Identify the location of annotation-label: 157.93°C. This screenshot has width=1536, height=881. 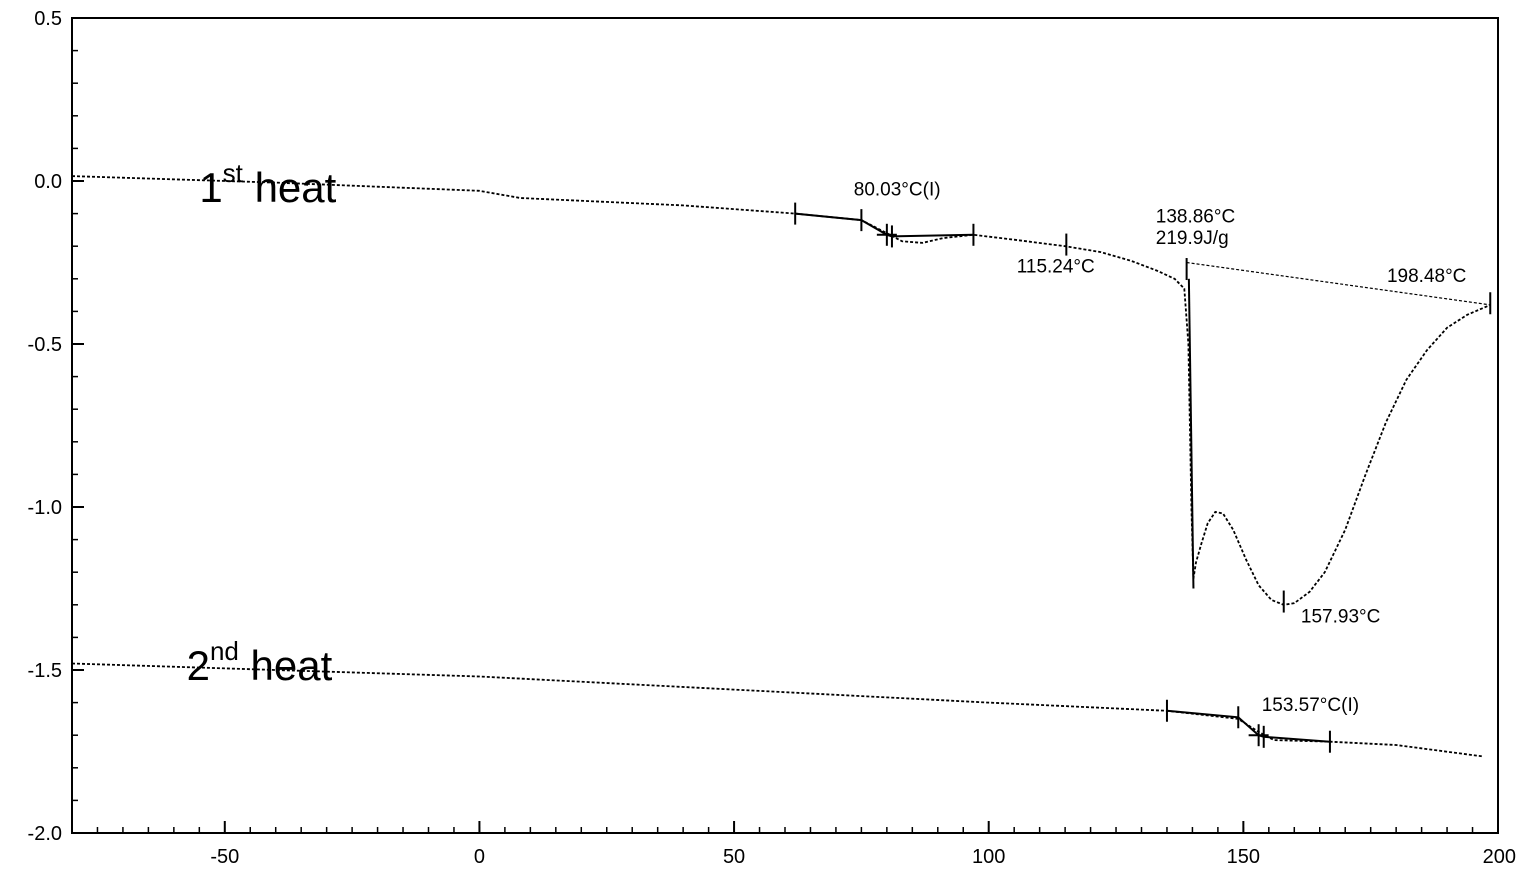
(1340, 617).